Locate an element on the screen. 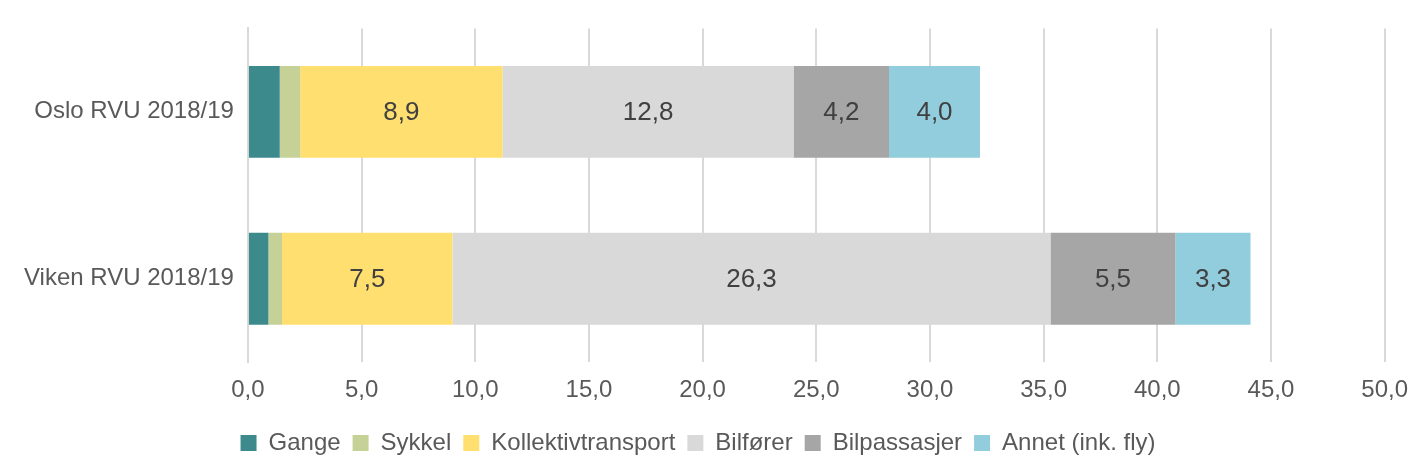 This screenshot has height=469, width=1422. x-tick-label: 30,0 is located at coordinates (930, 389).